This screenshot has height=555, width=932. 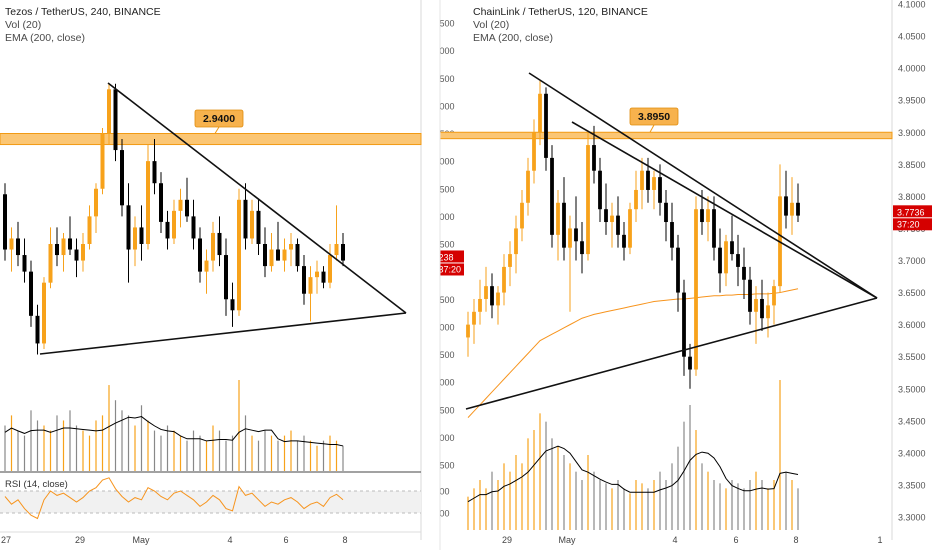 I want to click on left-y-tick-label: 2.8000, so click(x=441, y=217).